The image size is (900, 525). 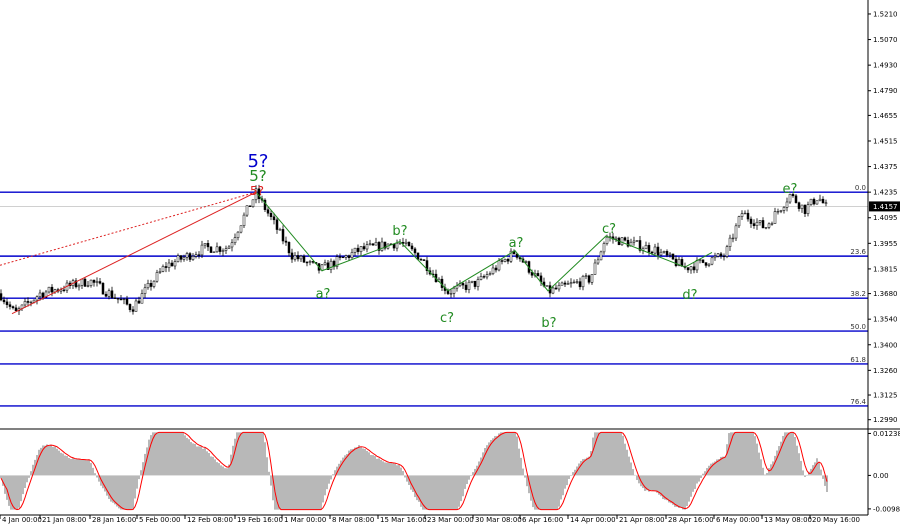 What do you see at coordinates (885, 244) in the screenshot?
I see `price-tick-label: 1.3955` at bounding box center [885, 244].